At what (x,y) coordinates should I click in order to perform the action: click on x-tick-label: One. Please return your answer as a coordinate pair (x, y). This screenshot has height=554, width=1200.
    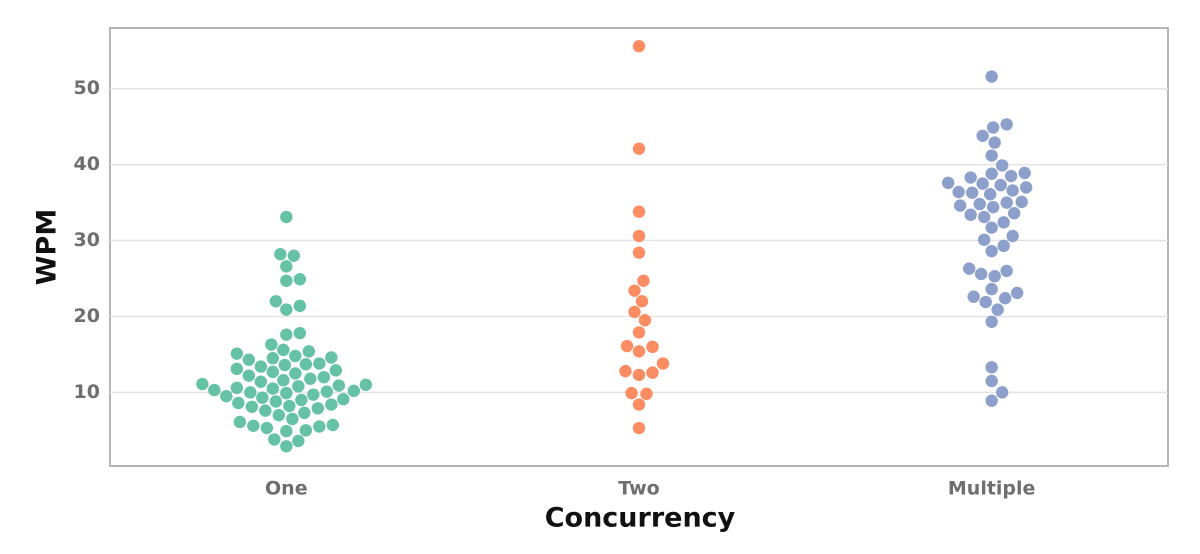
    Looking at the image, I should click on (286, 489).